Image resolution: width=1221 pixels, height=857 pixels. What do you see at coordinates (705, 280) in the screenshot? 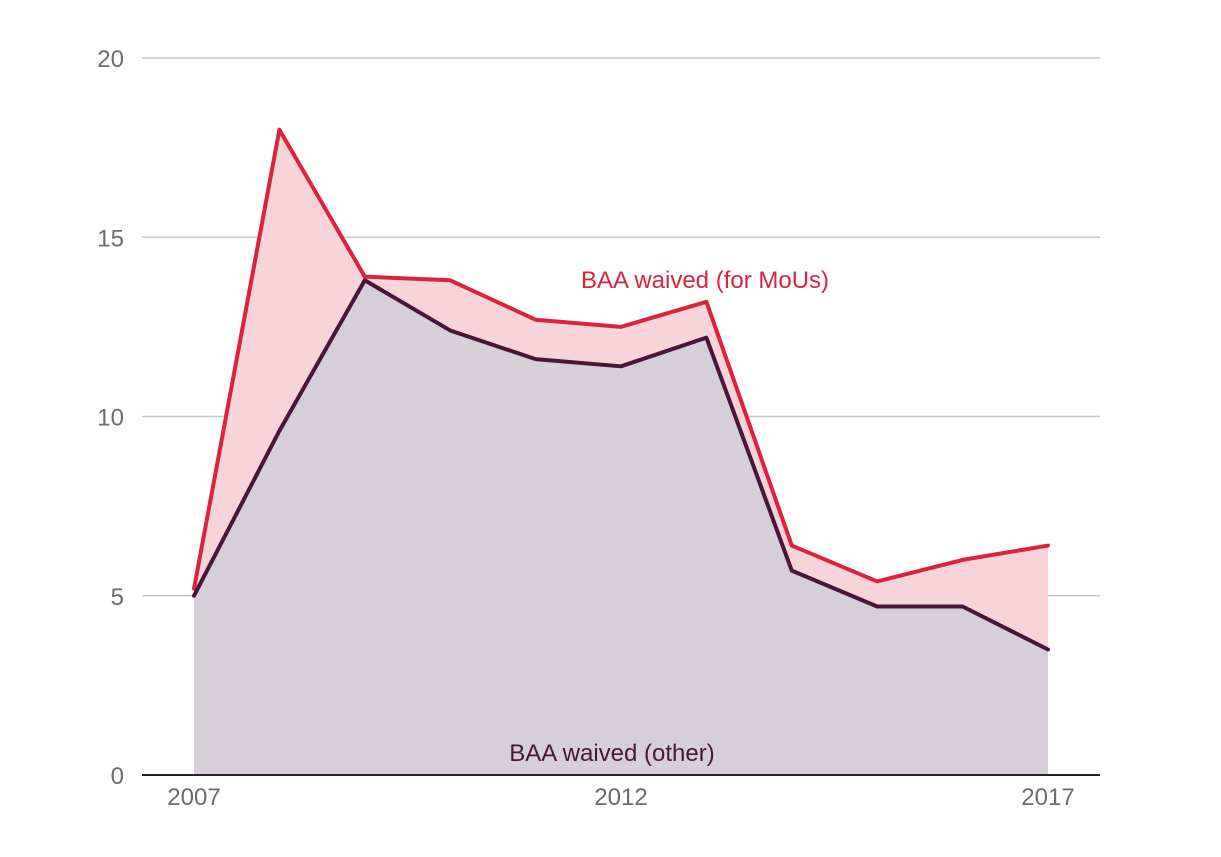
I see `series-label-mous: BAA waived (for MoUs)` at bounding box center [705, 280].